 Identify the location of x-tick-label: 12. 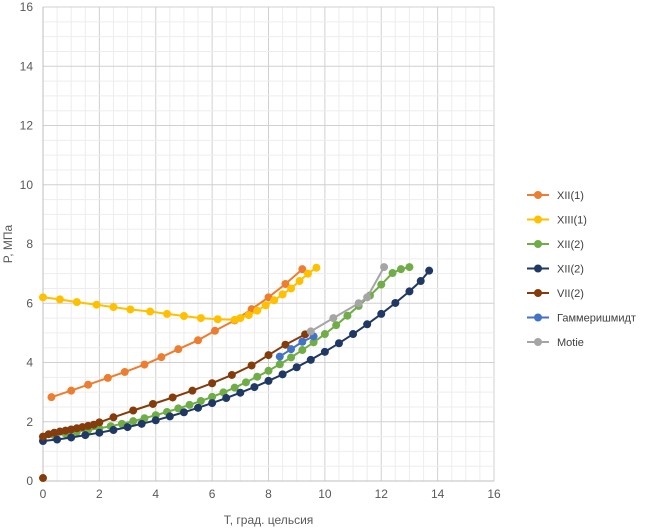
(382, 494).